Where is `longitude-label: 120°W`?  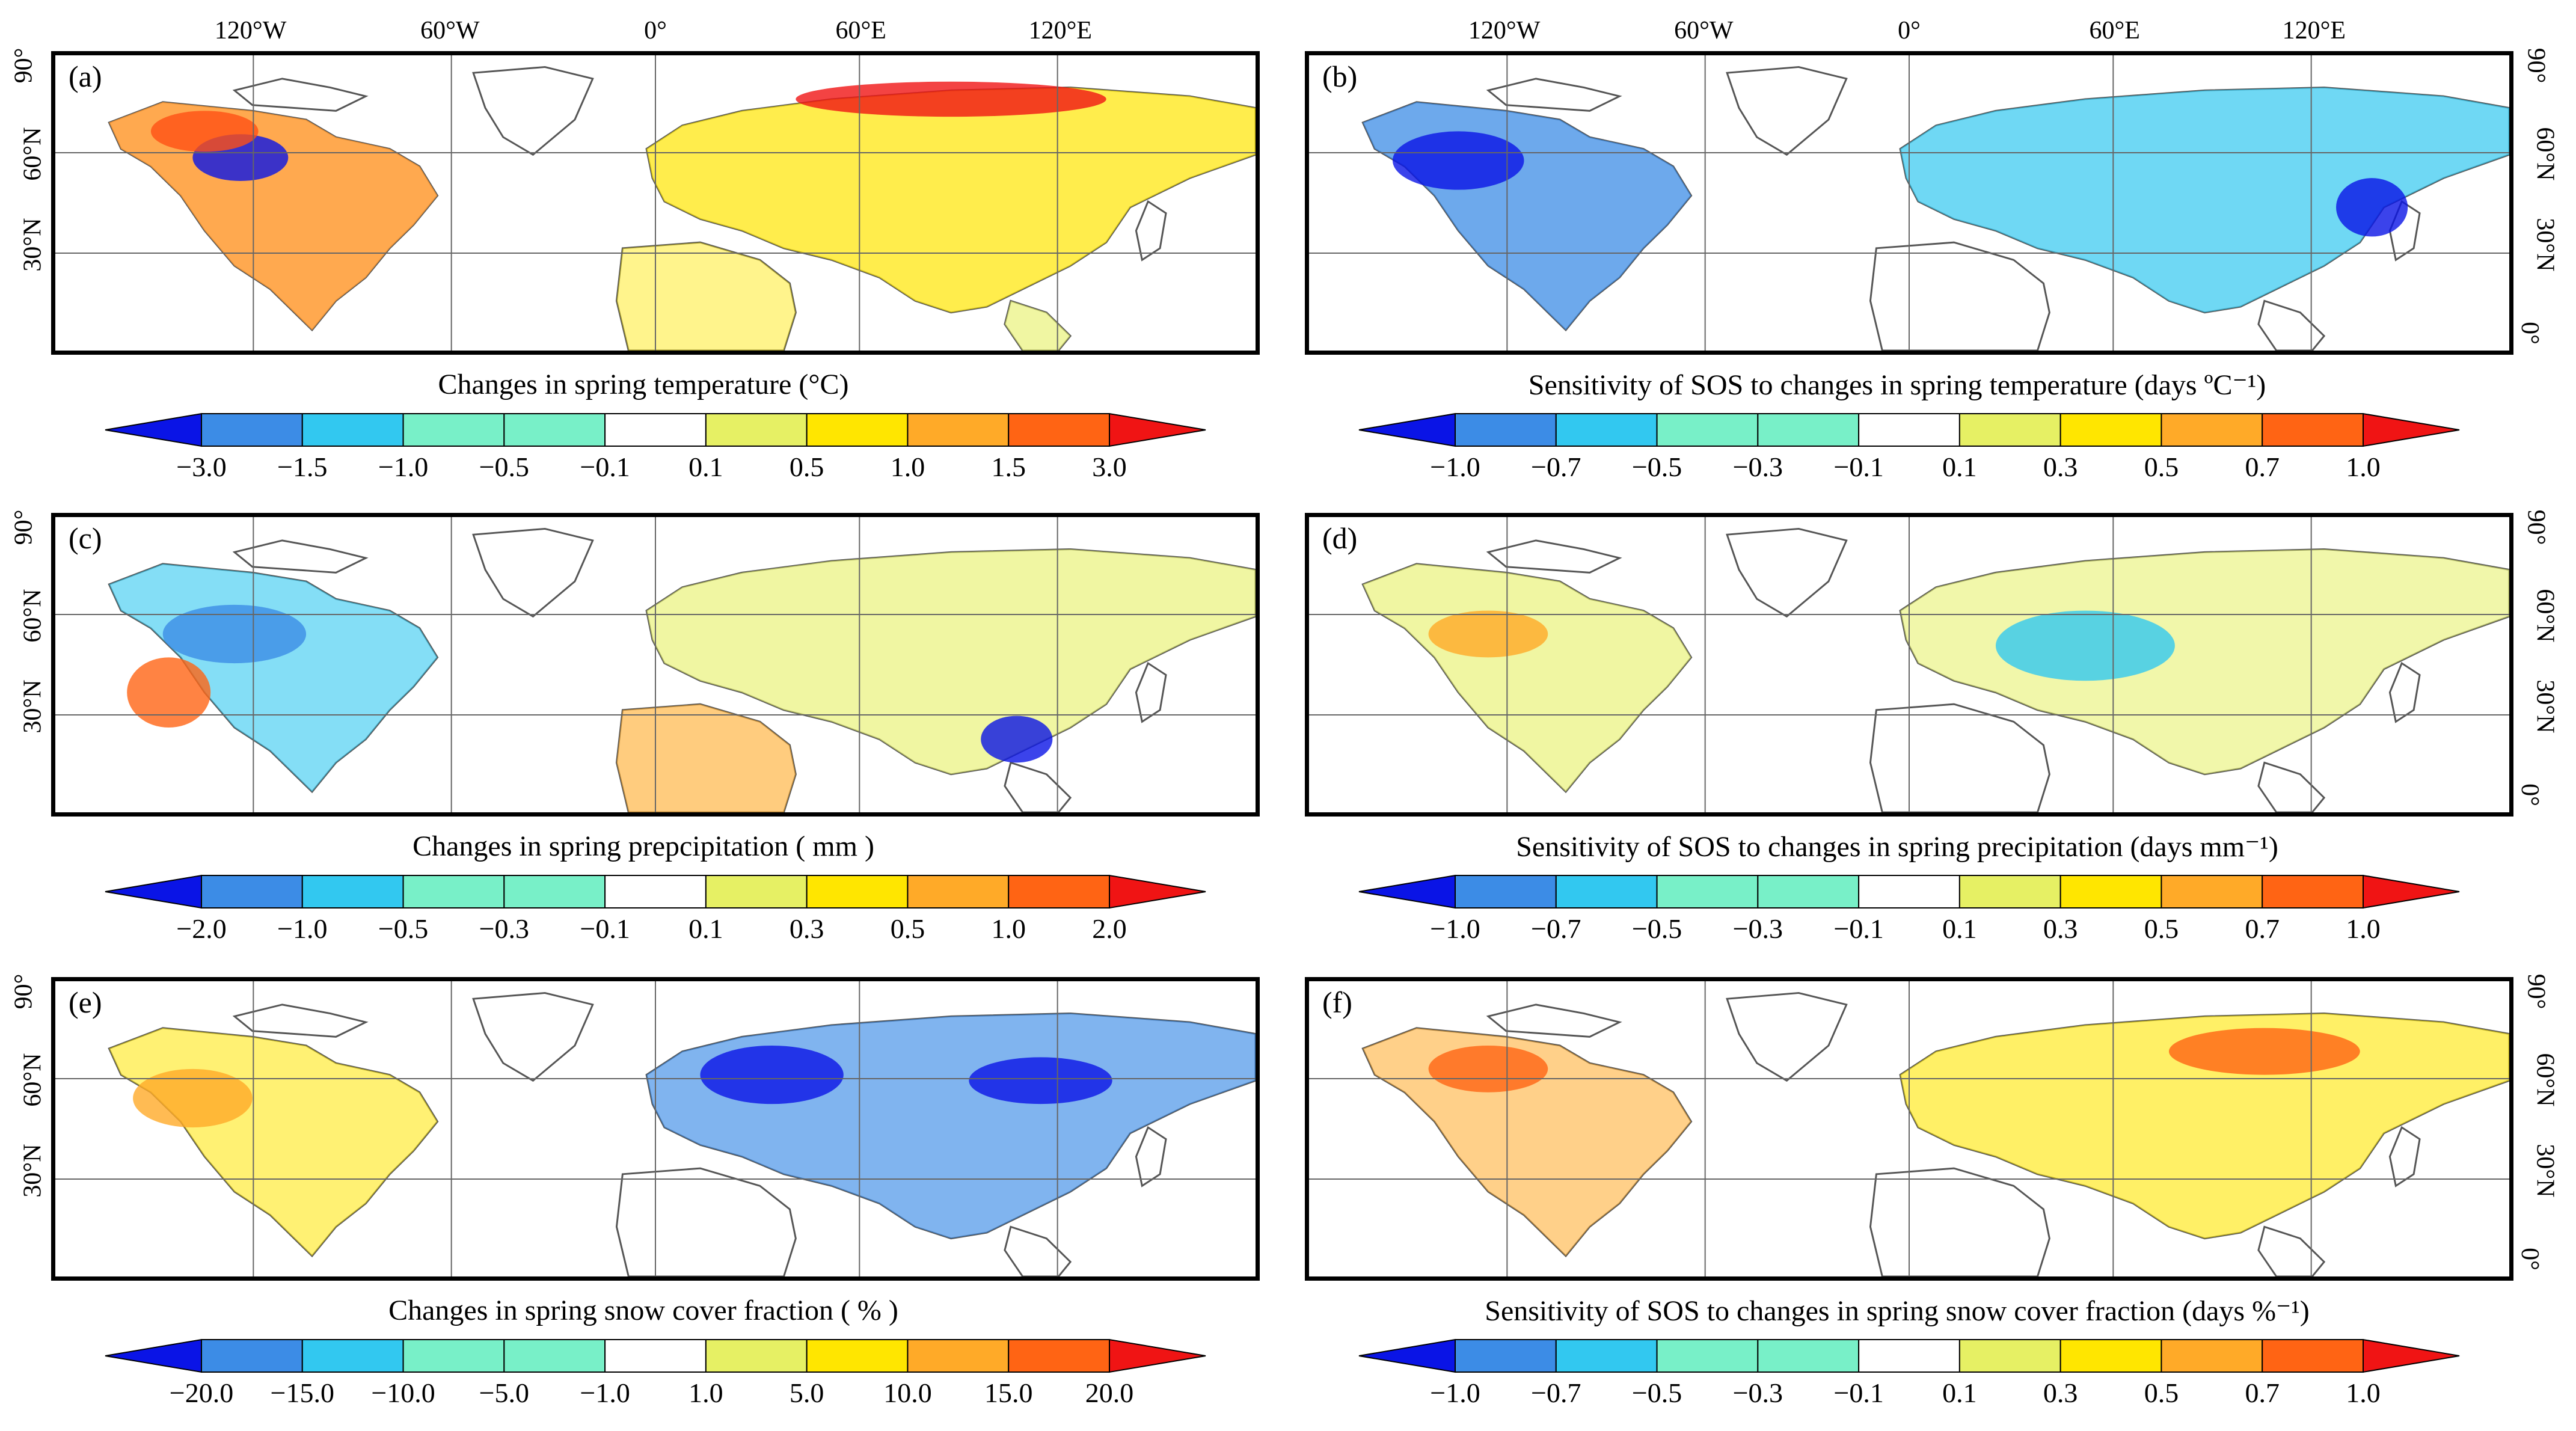 longitude-label: 120°W is located at coordinates (250, 30).